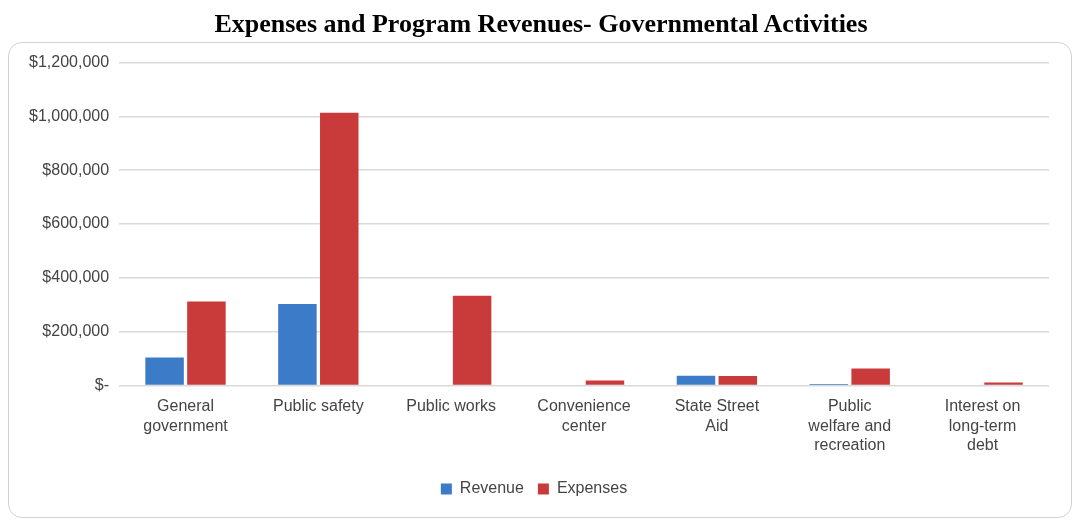  Describe the element at coordinates (491, 488) in the screenshot. I see `legend-label: Revenue` at that location.